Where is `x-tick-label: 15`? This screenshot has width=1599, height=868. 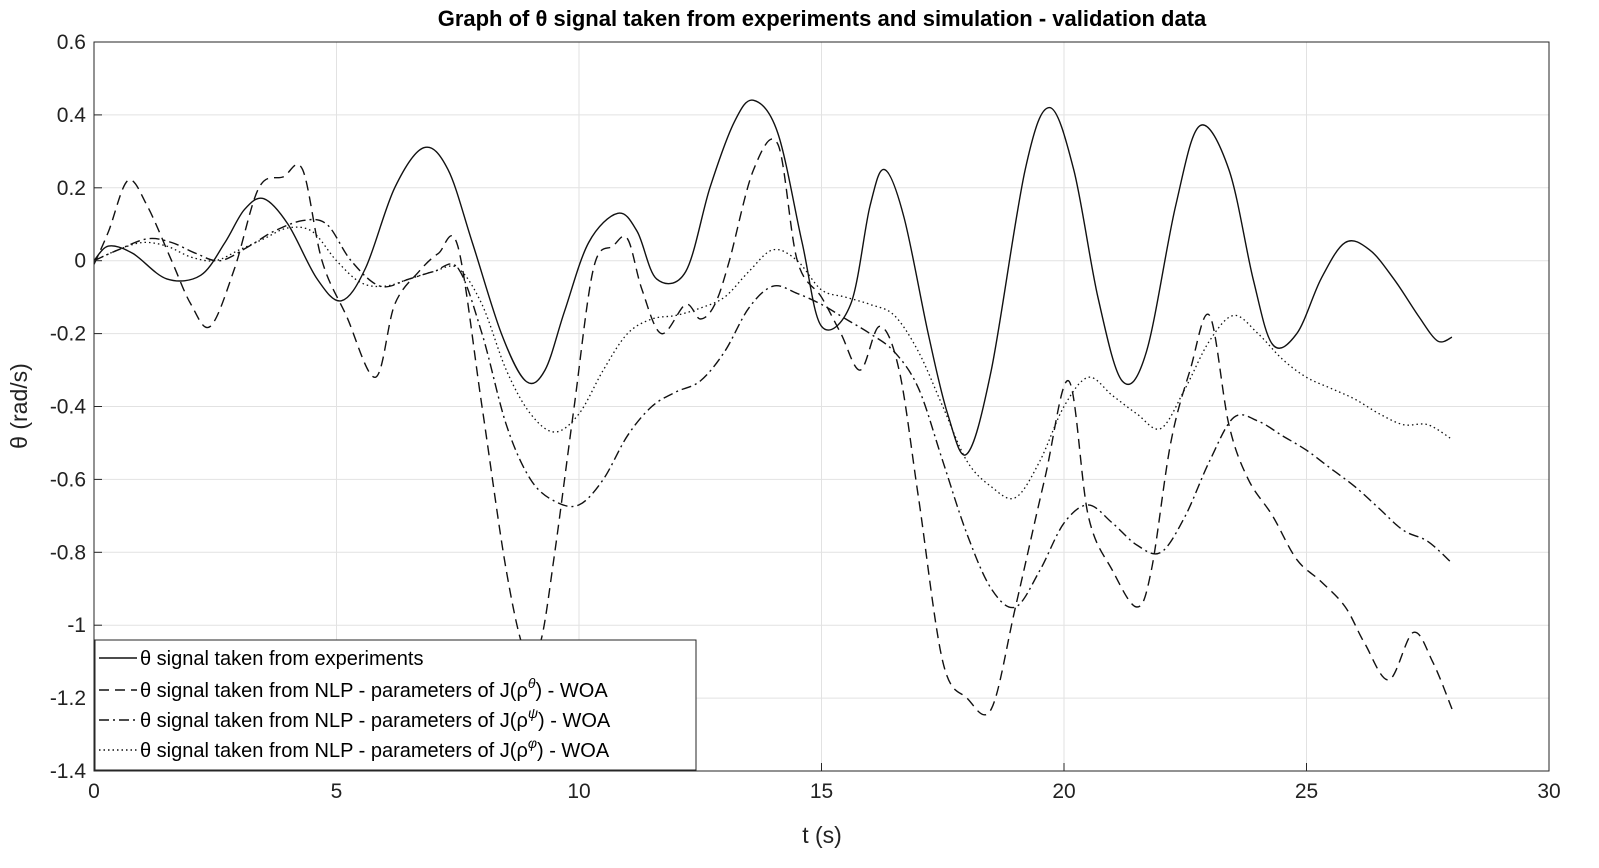 x-tick-label: 15 is located at coordinates (821, 791).